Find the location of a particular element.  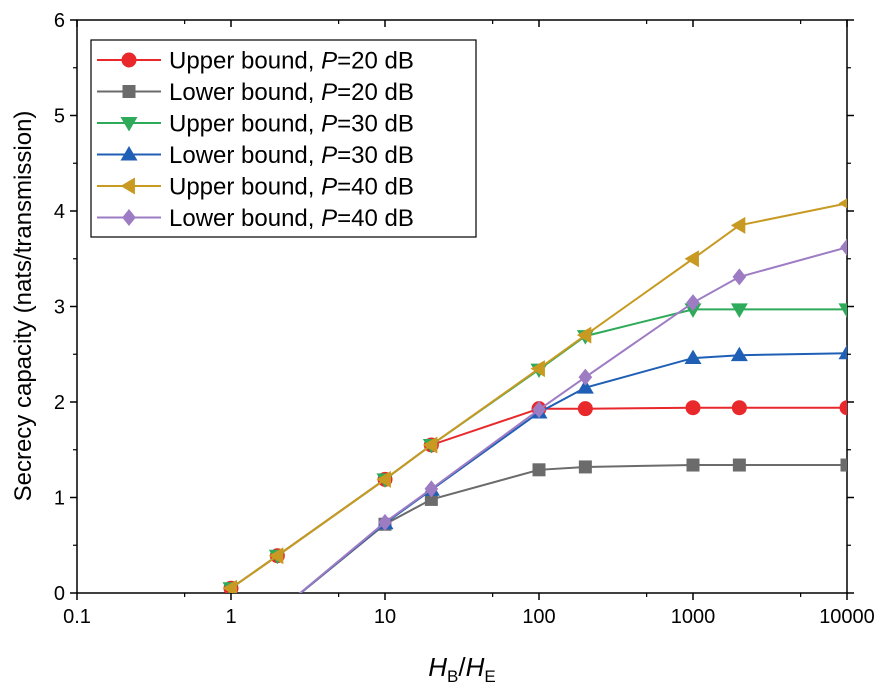

legend-label: Lower bound, P=30 dB is located at coordinates (291, 155).